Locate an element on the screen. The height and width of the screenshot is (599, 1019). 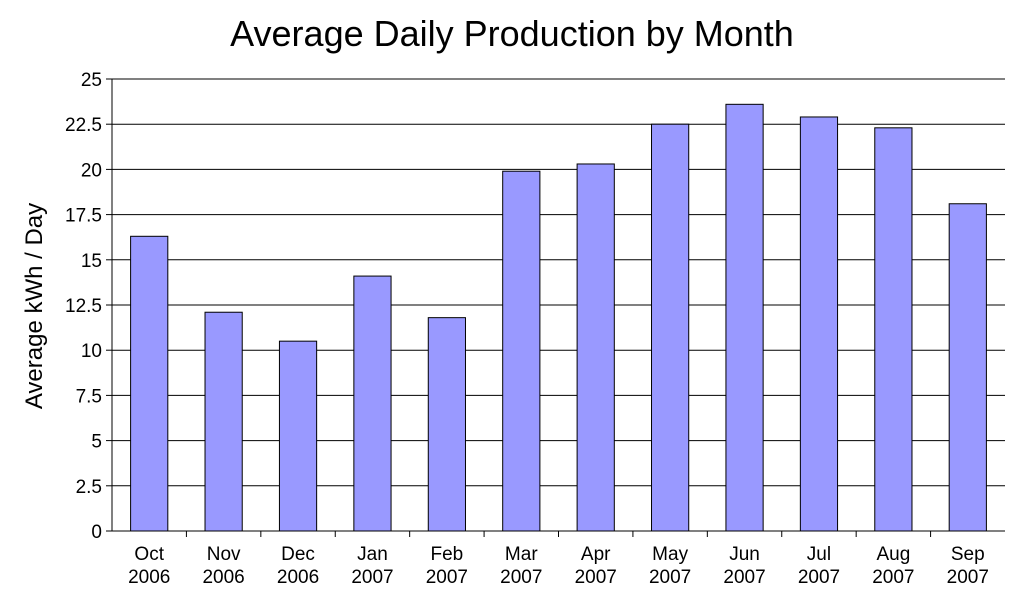
y-tick-label: 2.5 is located at coordinates (89, 487).